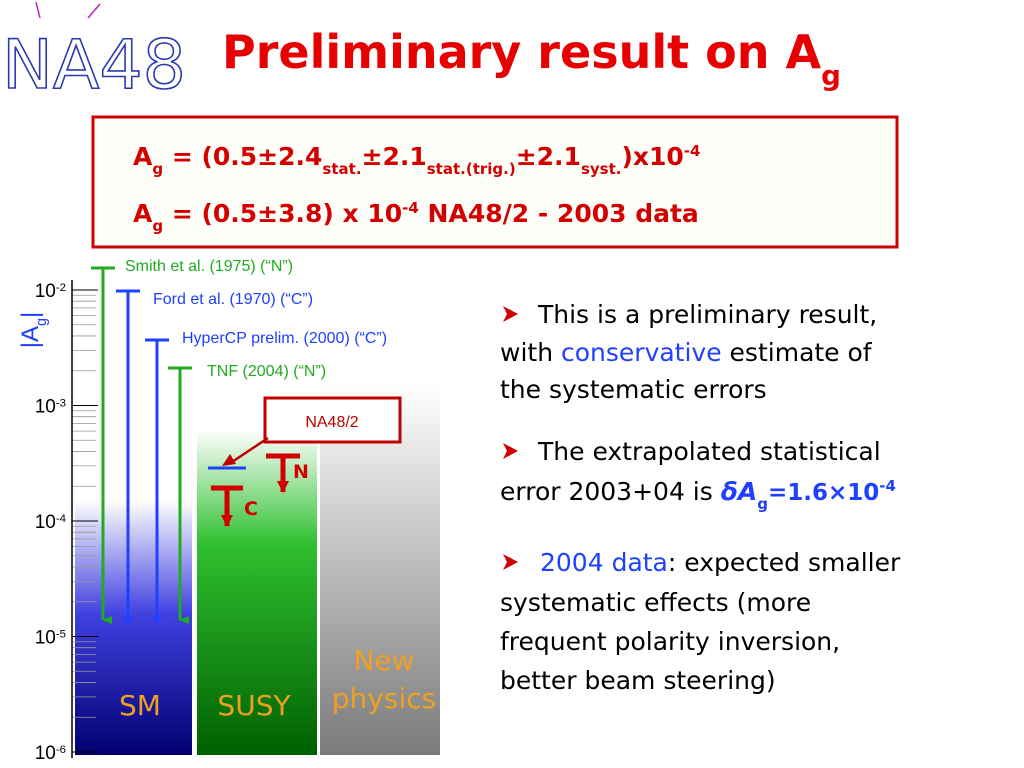  Describe the element at coordinates (707, 314) in the screenshot. I see `bullet-text: This is a preliminary result,` at that location.